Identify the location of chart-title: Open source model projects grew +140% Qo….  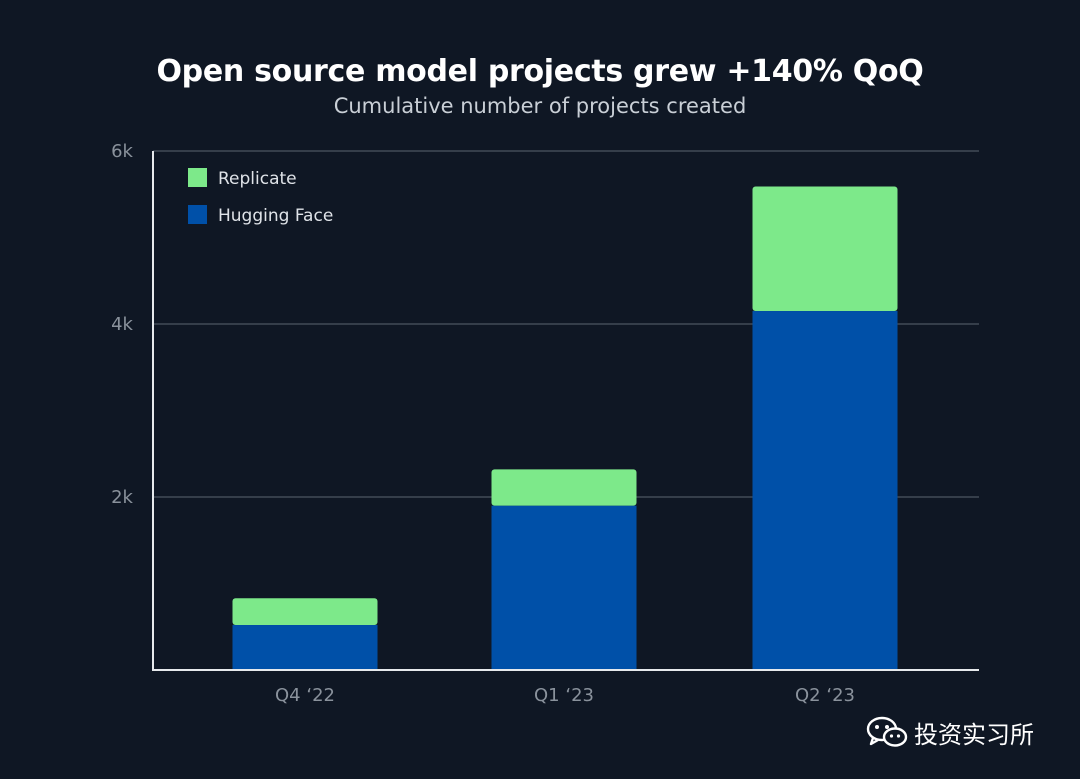
(540, 71).